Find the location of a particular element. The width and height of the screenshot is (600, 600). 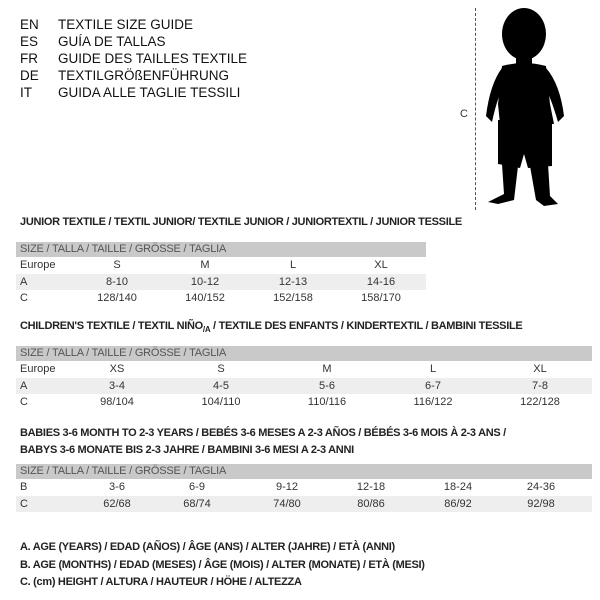

table-row: B 3-6 6-9 9-12 12-18 18-24 24-36 is located at coordinates (288, 487).